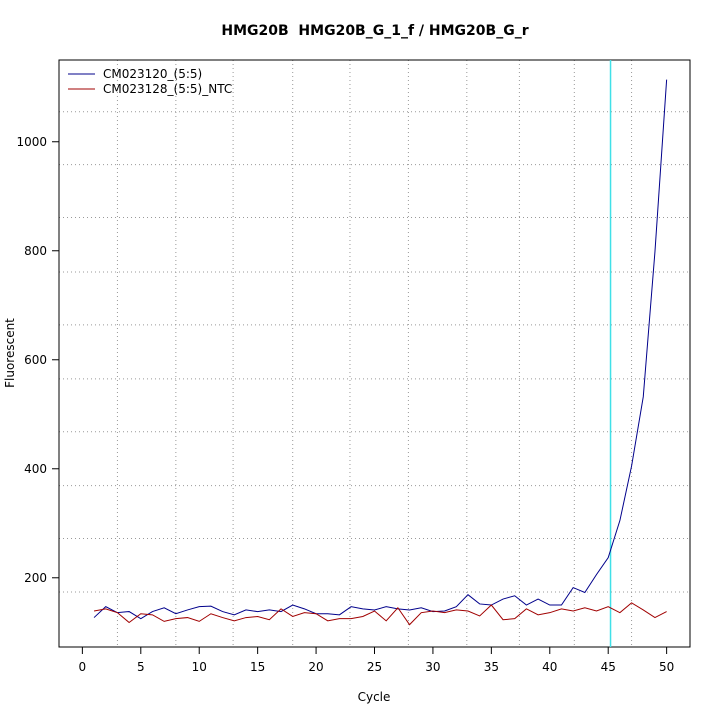  Describe the element at coordinates (374, 667) in the screenshot. I see `x-tick-label: 25` at that location.